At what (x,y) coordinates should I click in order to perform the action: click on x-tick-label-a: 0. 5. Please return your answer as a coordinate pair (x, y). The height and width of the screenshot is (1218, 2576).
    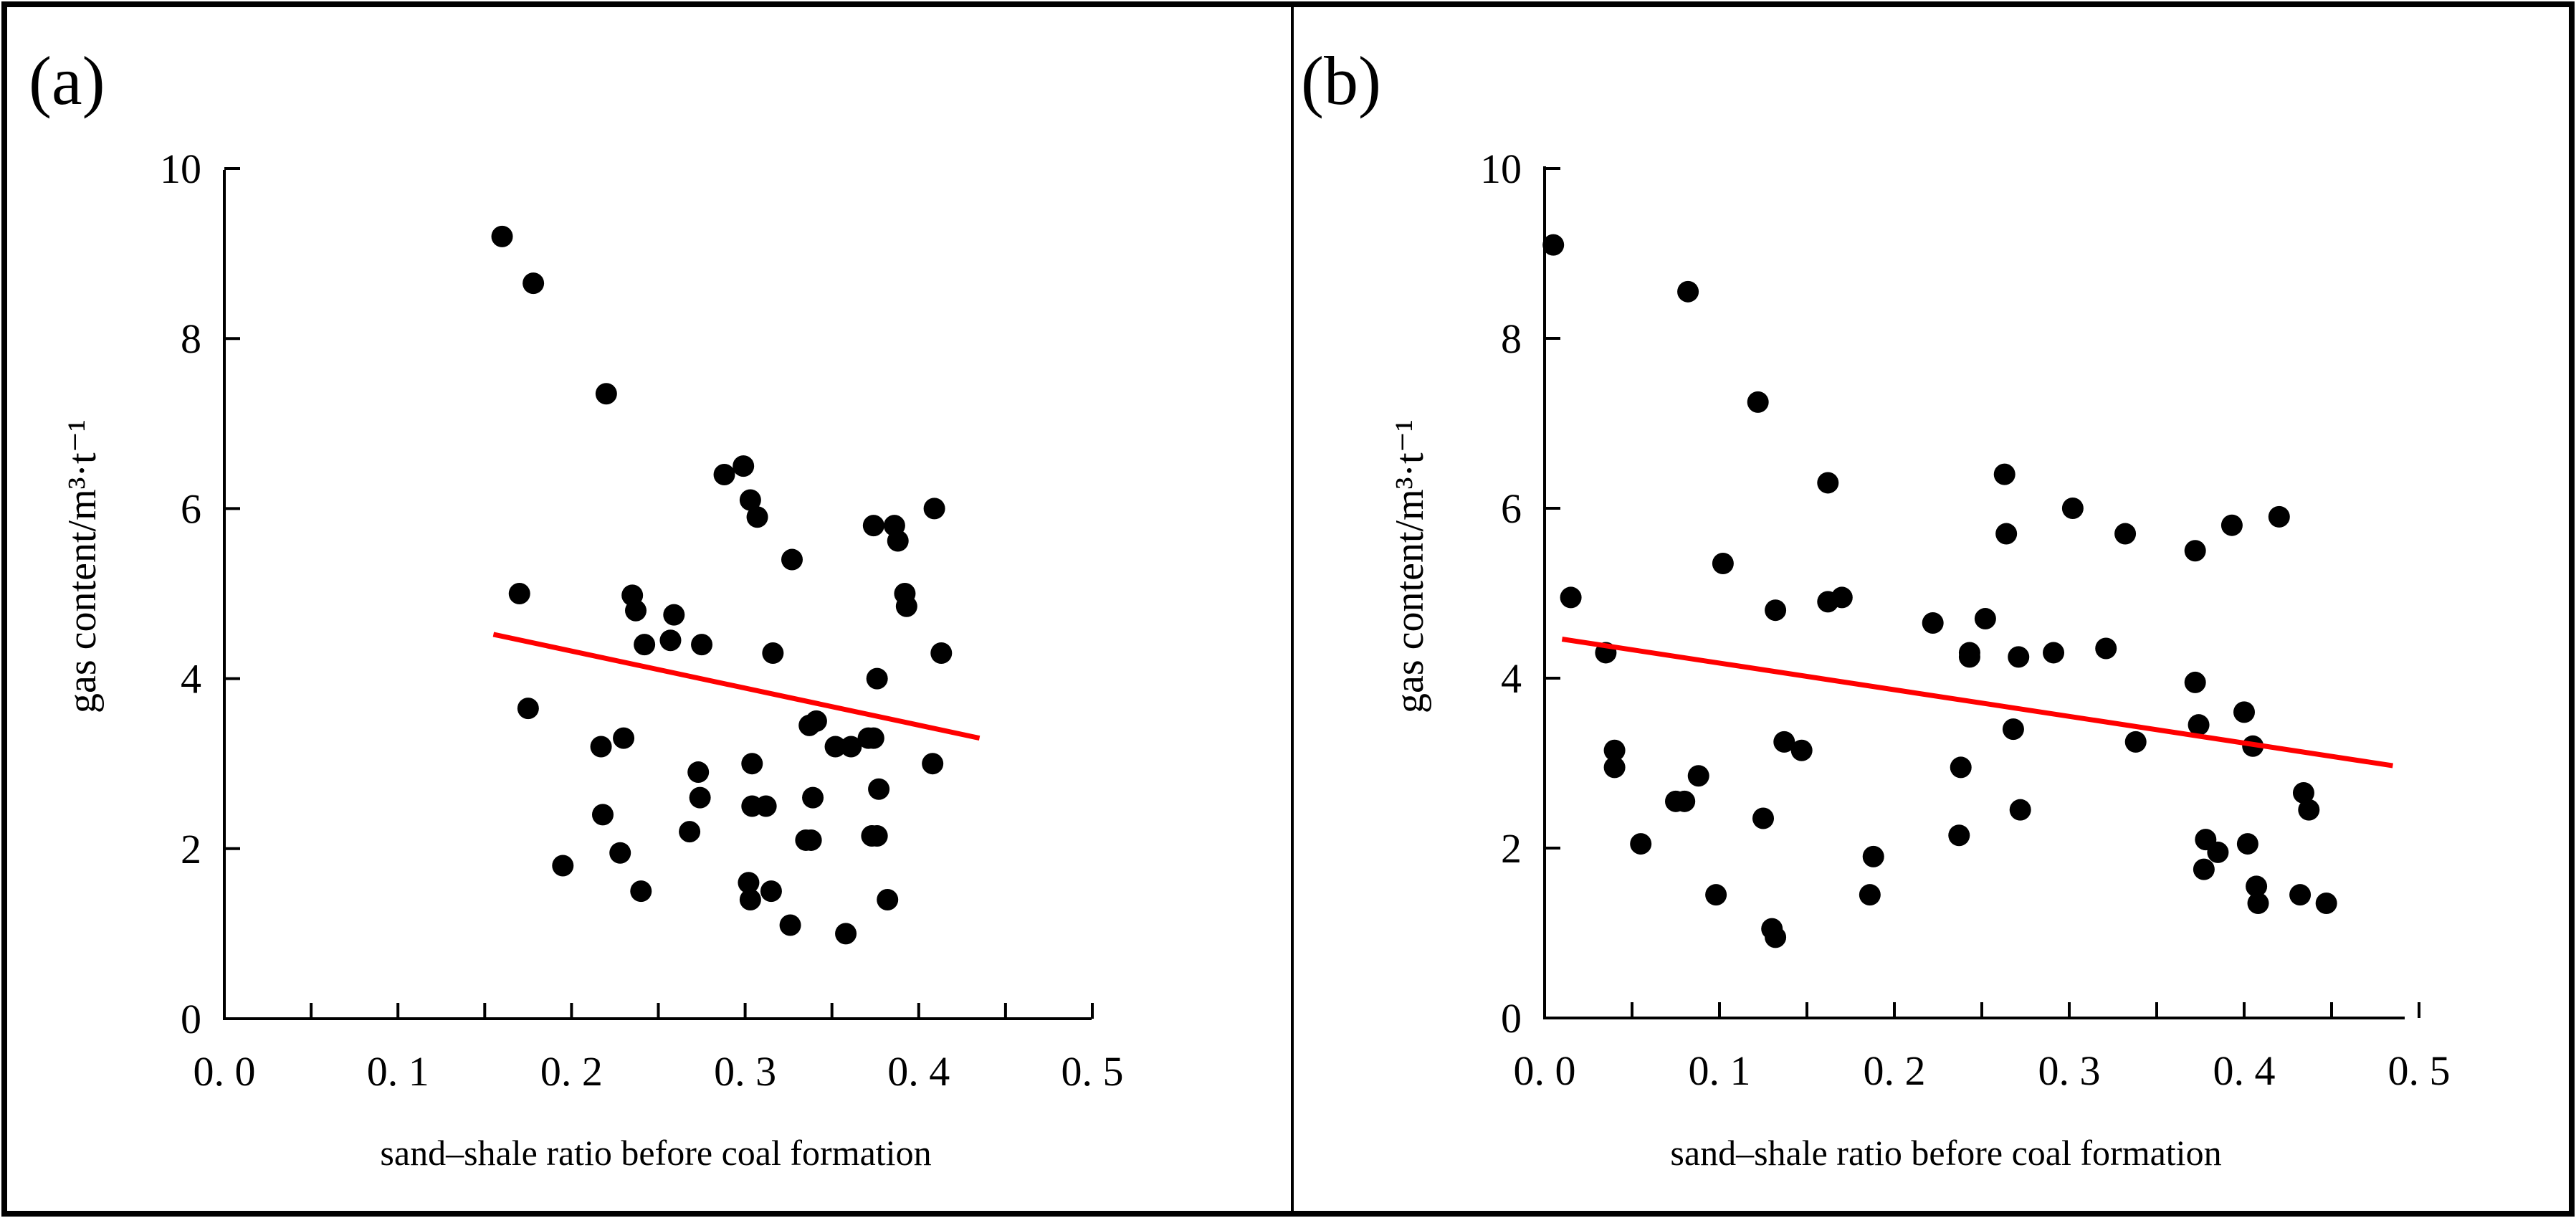
    Looking at the image, I should click on (1093, 1071).